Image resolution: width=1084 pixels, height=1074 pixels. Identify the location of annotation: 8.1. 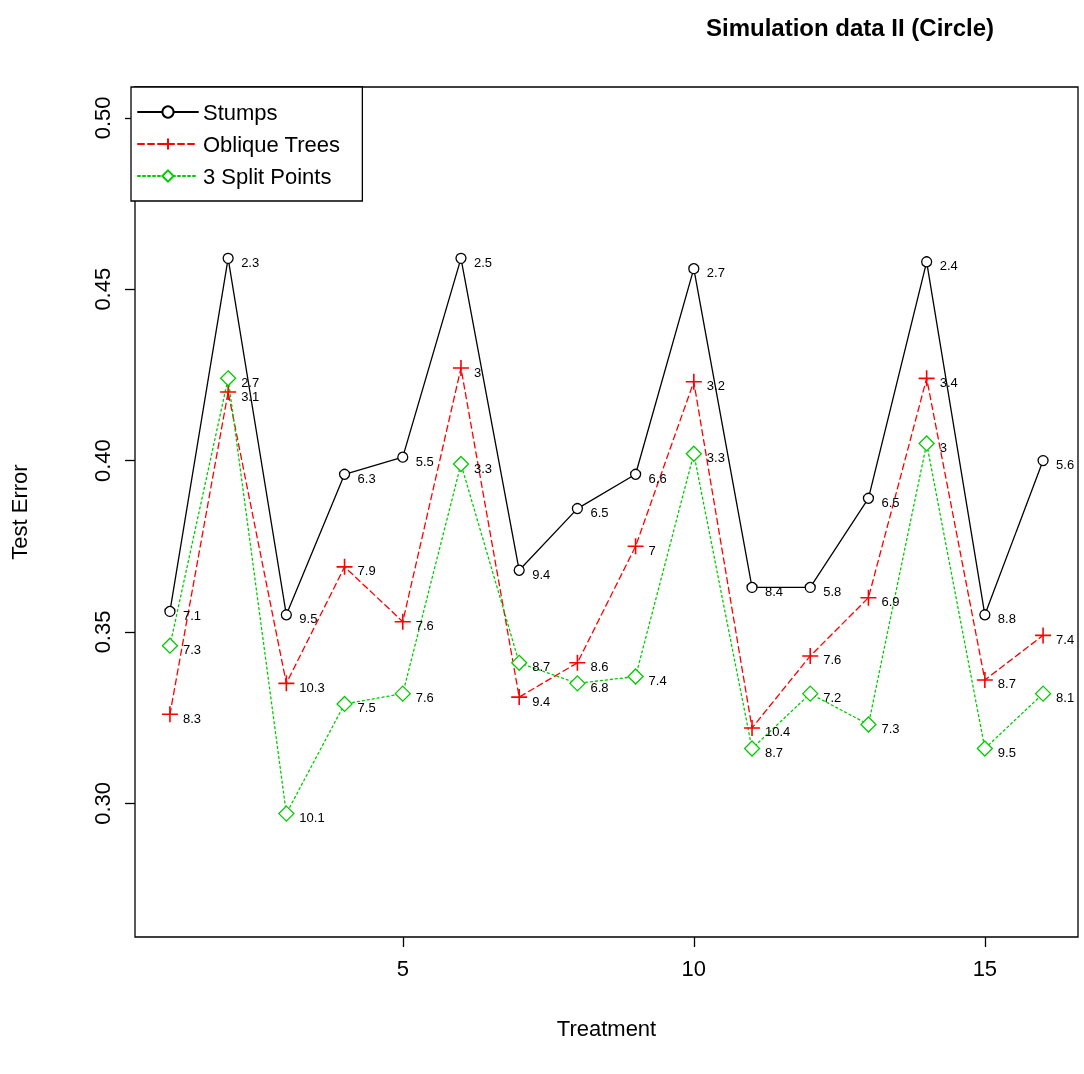
(1065, 698).